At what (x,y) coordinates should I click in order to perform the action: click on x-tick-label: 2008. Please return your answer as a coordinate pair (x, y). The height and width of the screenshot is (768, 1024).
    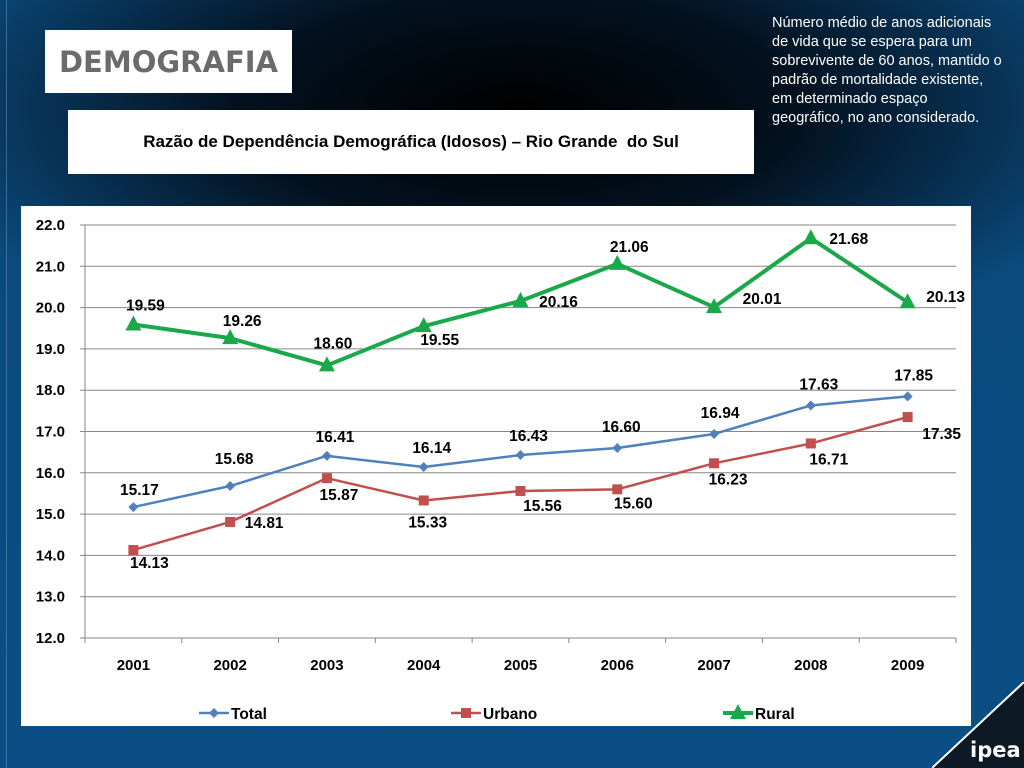
    Looking at the image, I should click on (810, 665).